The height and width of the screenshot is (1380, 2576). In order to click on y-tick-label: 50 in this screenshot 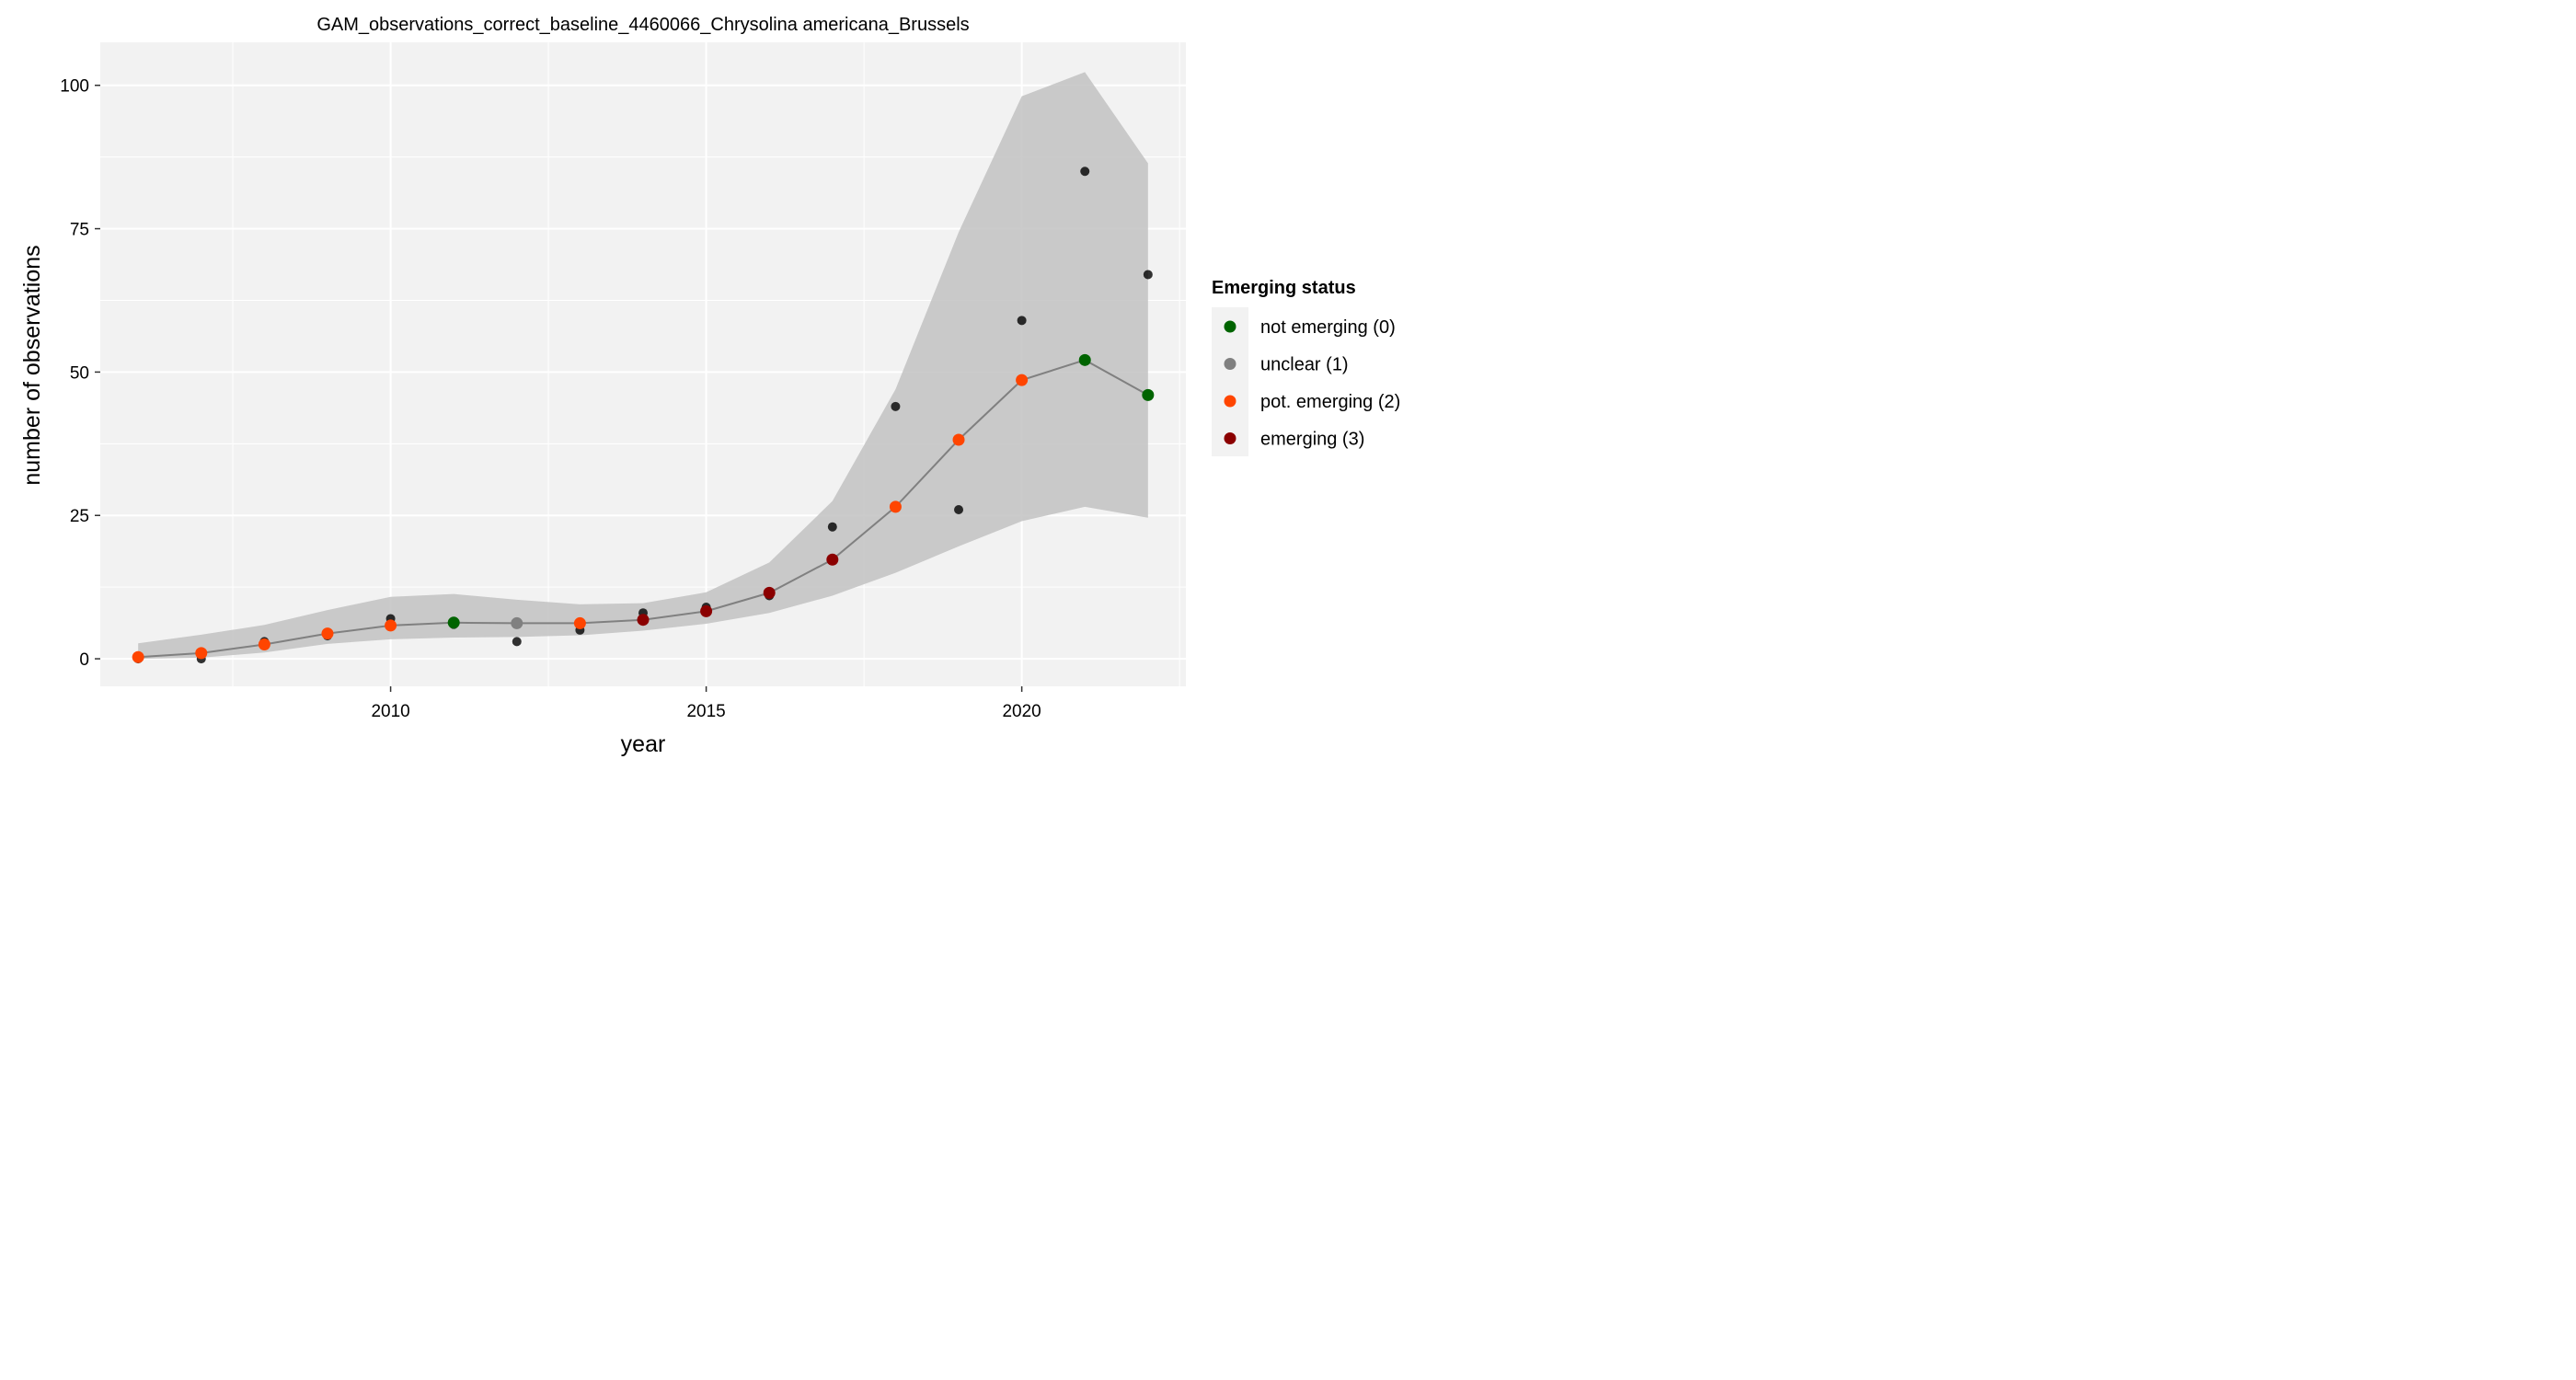, I will do `click(79, 373)`.